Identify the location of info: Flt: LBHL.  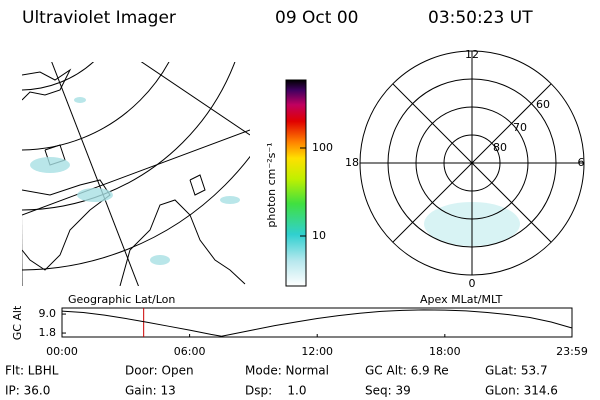
(32, 371).